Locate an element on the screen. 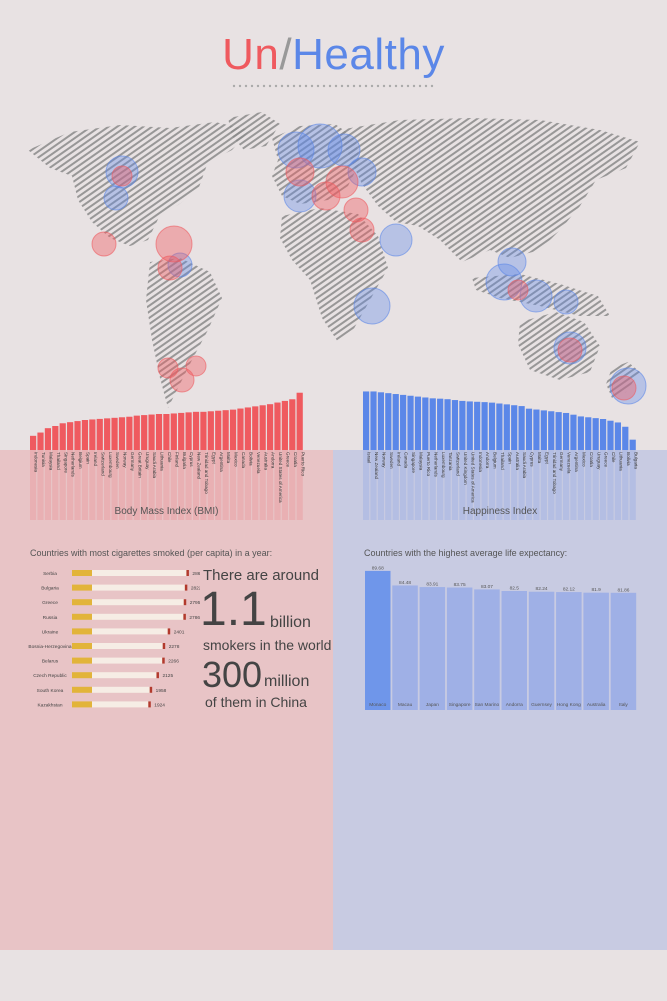 This screenshot has height=1001, width=667. tick-label: Puerto Rico is located at coordinates (302, 464).